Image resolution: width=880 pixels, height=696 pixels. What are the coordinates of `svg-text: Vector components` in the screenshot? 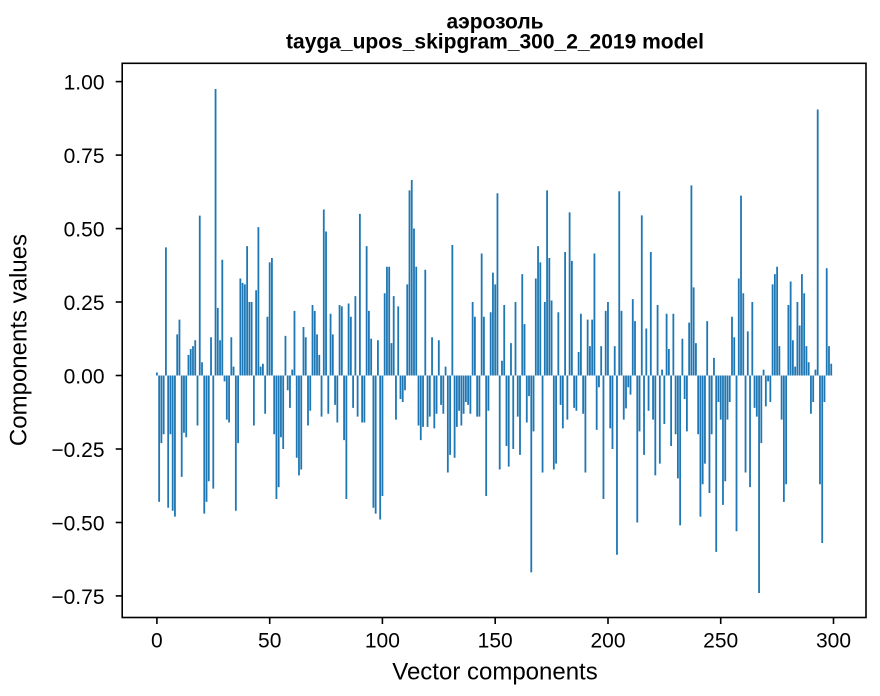 It's located at (494, 672).